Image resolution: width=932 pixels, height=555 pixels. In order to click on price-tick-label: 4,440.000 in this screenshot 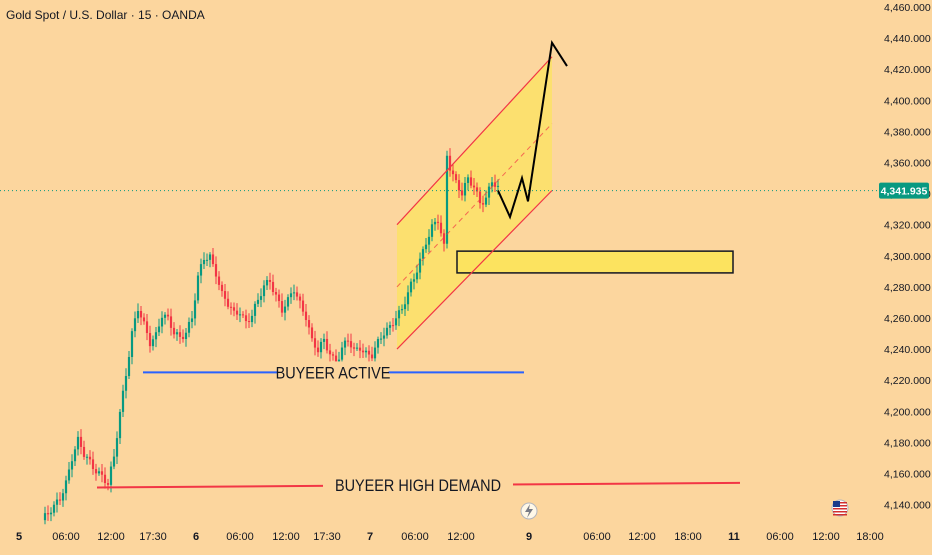, I will do `click(907, 39)`.